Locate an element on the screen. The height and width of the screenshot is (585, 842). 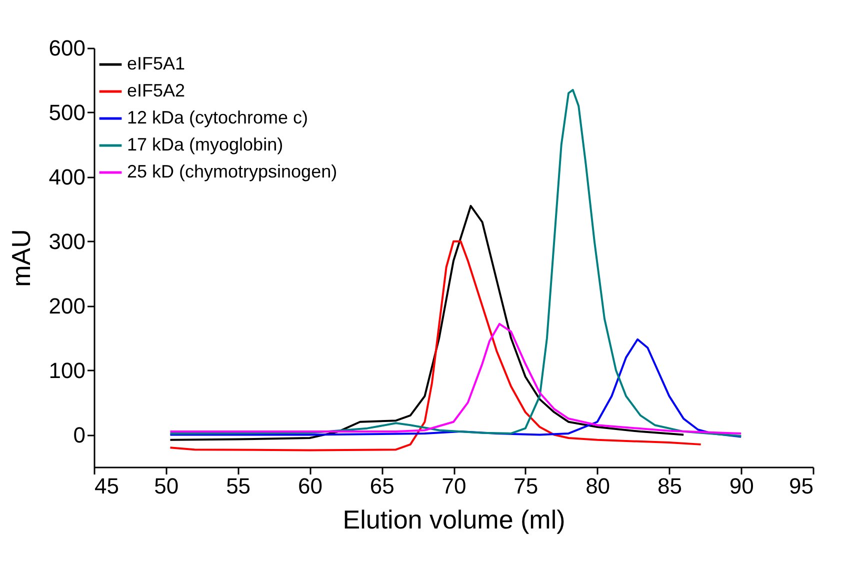
legend-label: 17 kDa (myoglobin) is located at coordinates (205, 144).